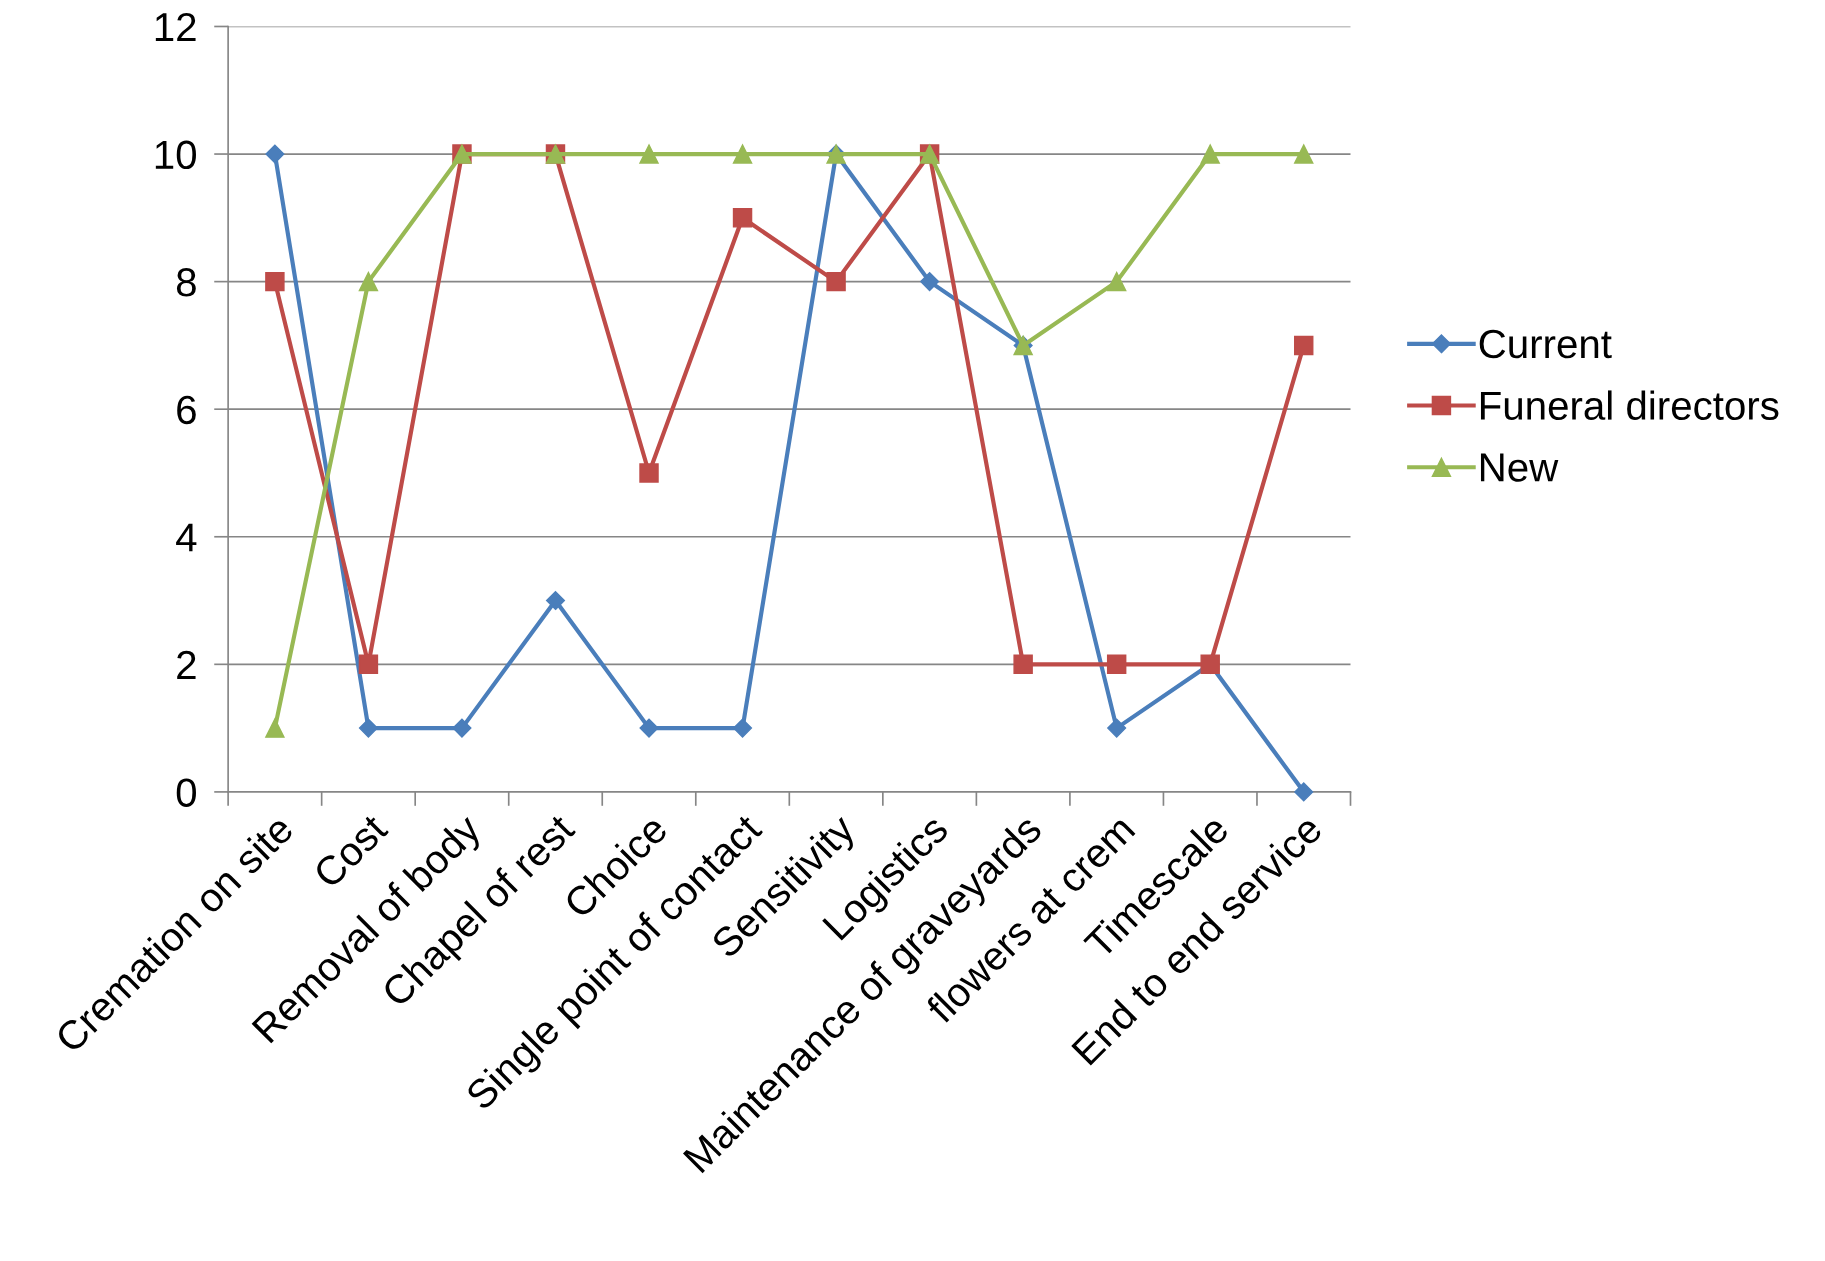 The width and height of the screenshot is (1825, 1261). What do you see at coordinates (1545, 344) in the screenshot?
I see `legend-label: Current` at bounding box center [1545, 344].